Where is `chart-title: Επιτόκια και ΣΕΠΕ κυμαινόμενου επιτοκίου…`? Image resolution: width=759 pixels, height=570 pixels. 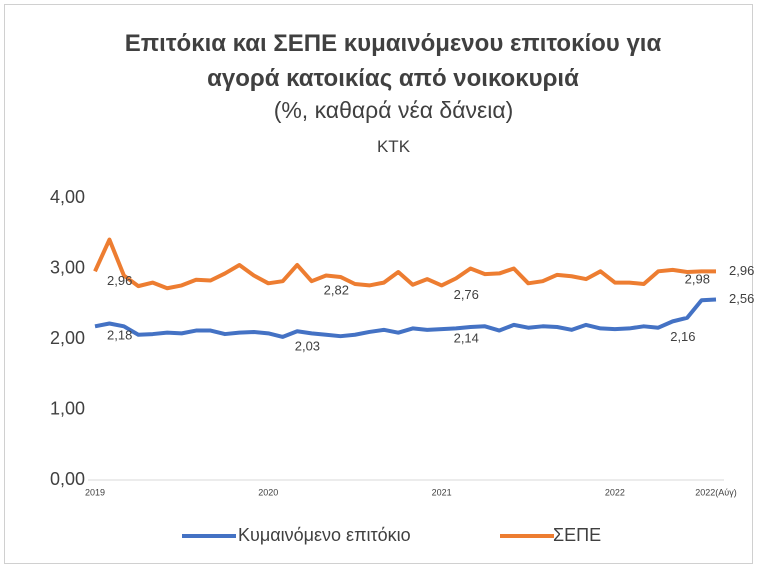 chart-title: Επιτόκια και ΣΕΠΕ κυμαινόμενου επιτοκίου… is located at coordinates (393, 61).